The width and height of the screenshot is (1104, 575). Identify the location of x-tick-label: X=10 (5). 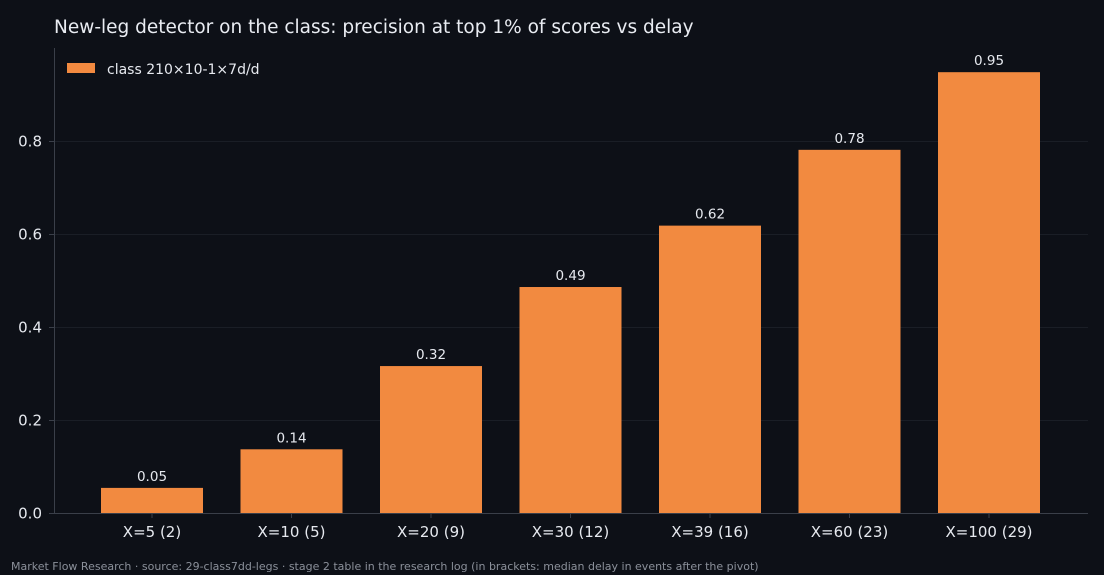
(292, 532).